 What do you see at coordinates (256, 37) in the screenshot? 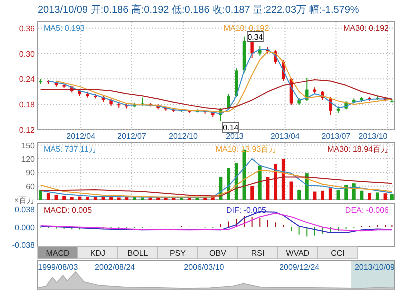
I see `annotation: 0.34` at bounding box center [256, 37].